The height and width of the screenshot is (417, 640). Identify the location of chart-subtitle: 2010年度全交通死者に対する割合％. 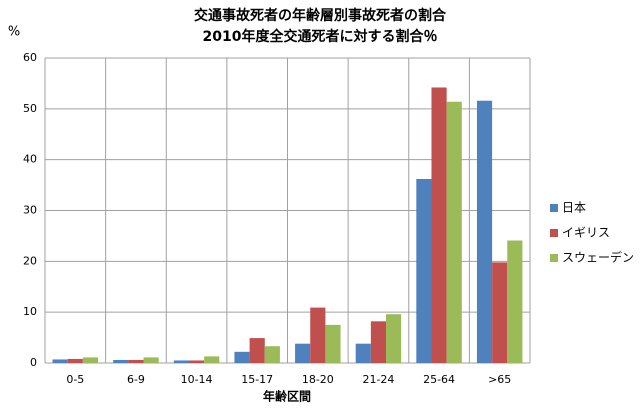
(320, 36).